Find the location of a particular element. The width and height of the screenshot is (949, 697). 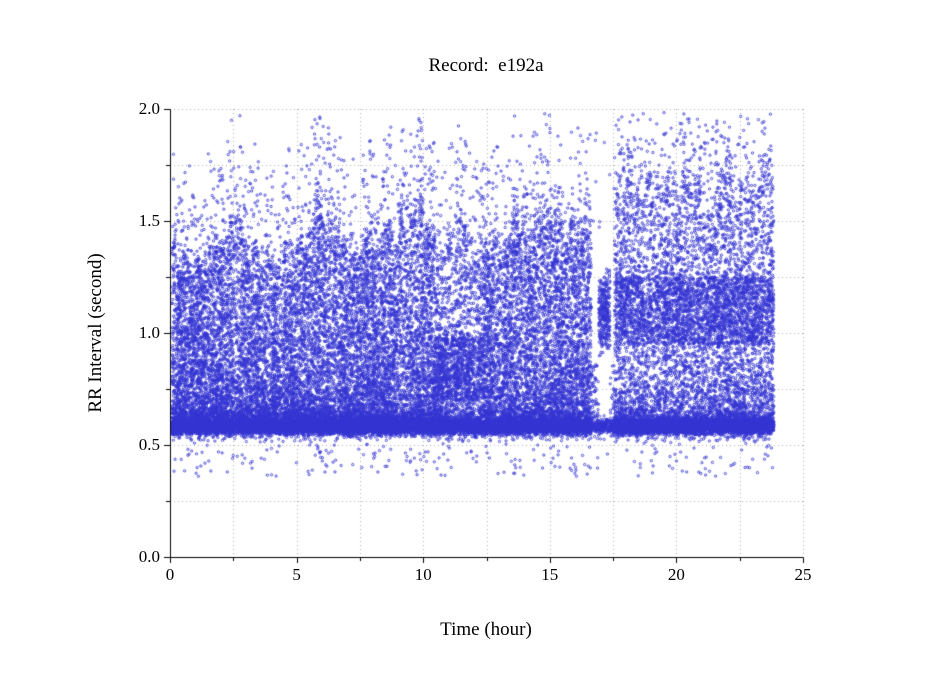

x-tick-label: 5 is located at coordinates (296, 574).